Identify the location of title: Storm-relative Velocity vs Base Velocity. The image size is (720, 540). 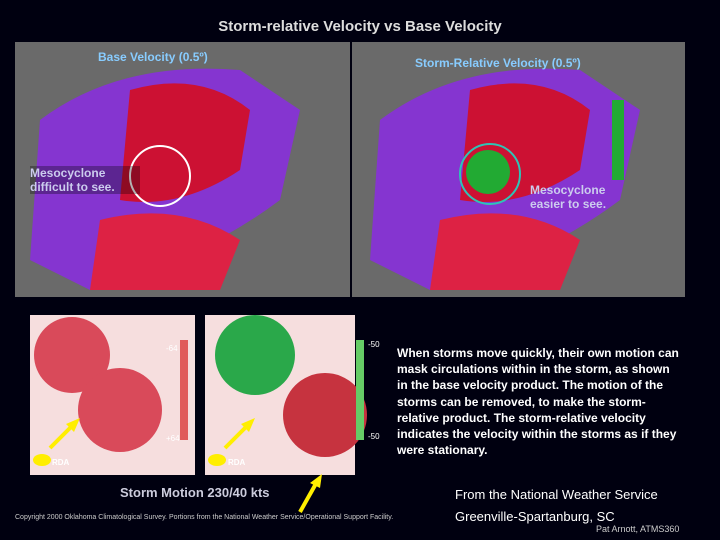
(360, 26).